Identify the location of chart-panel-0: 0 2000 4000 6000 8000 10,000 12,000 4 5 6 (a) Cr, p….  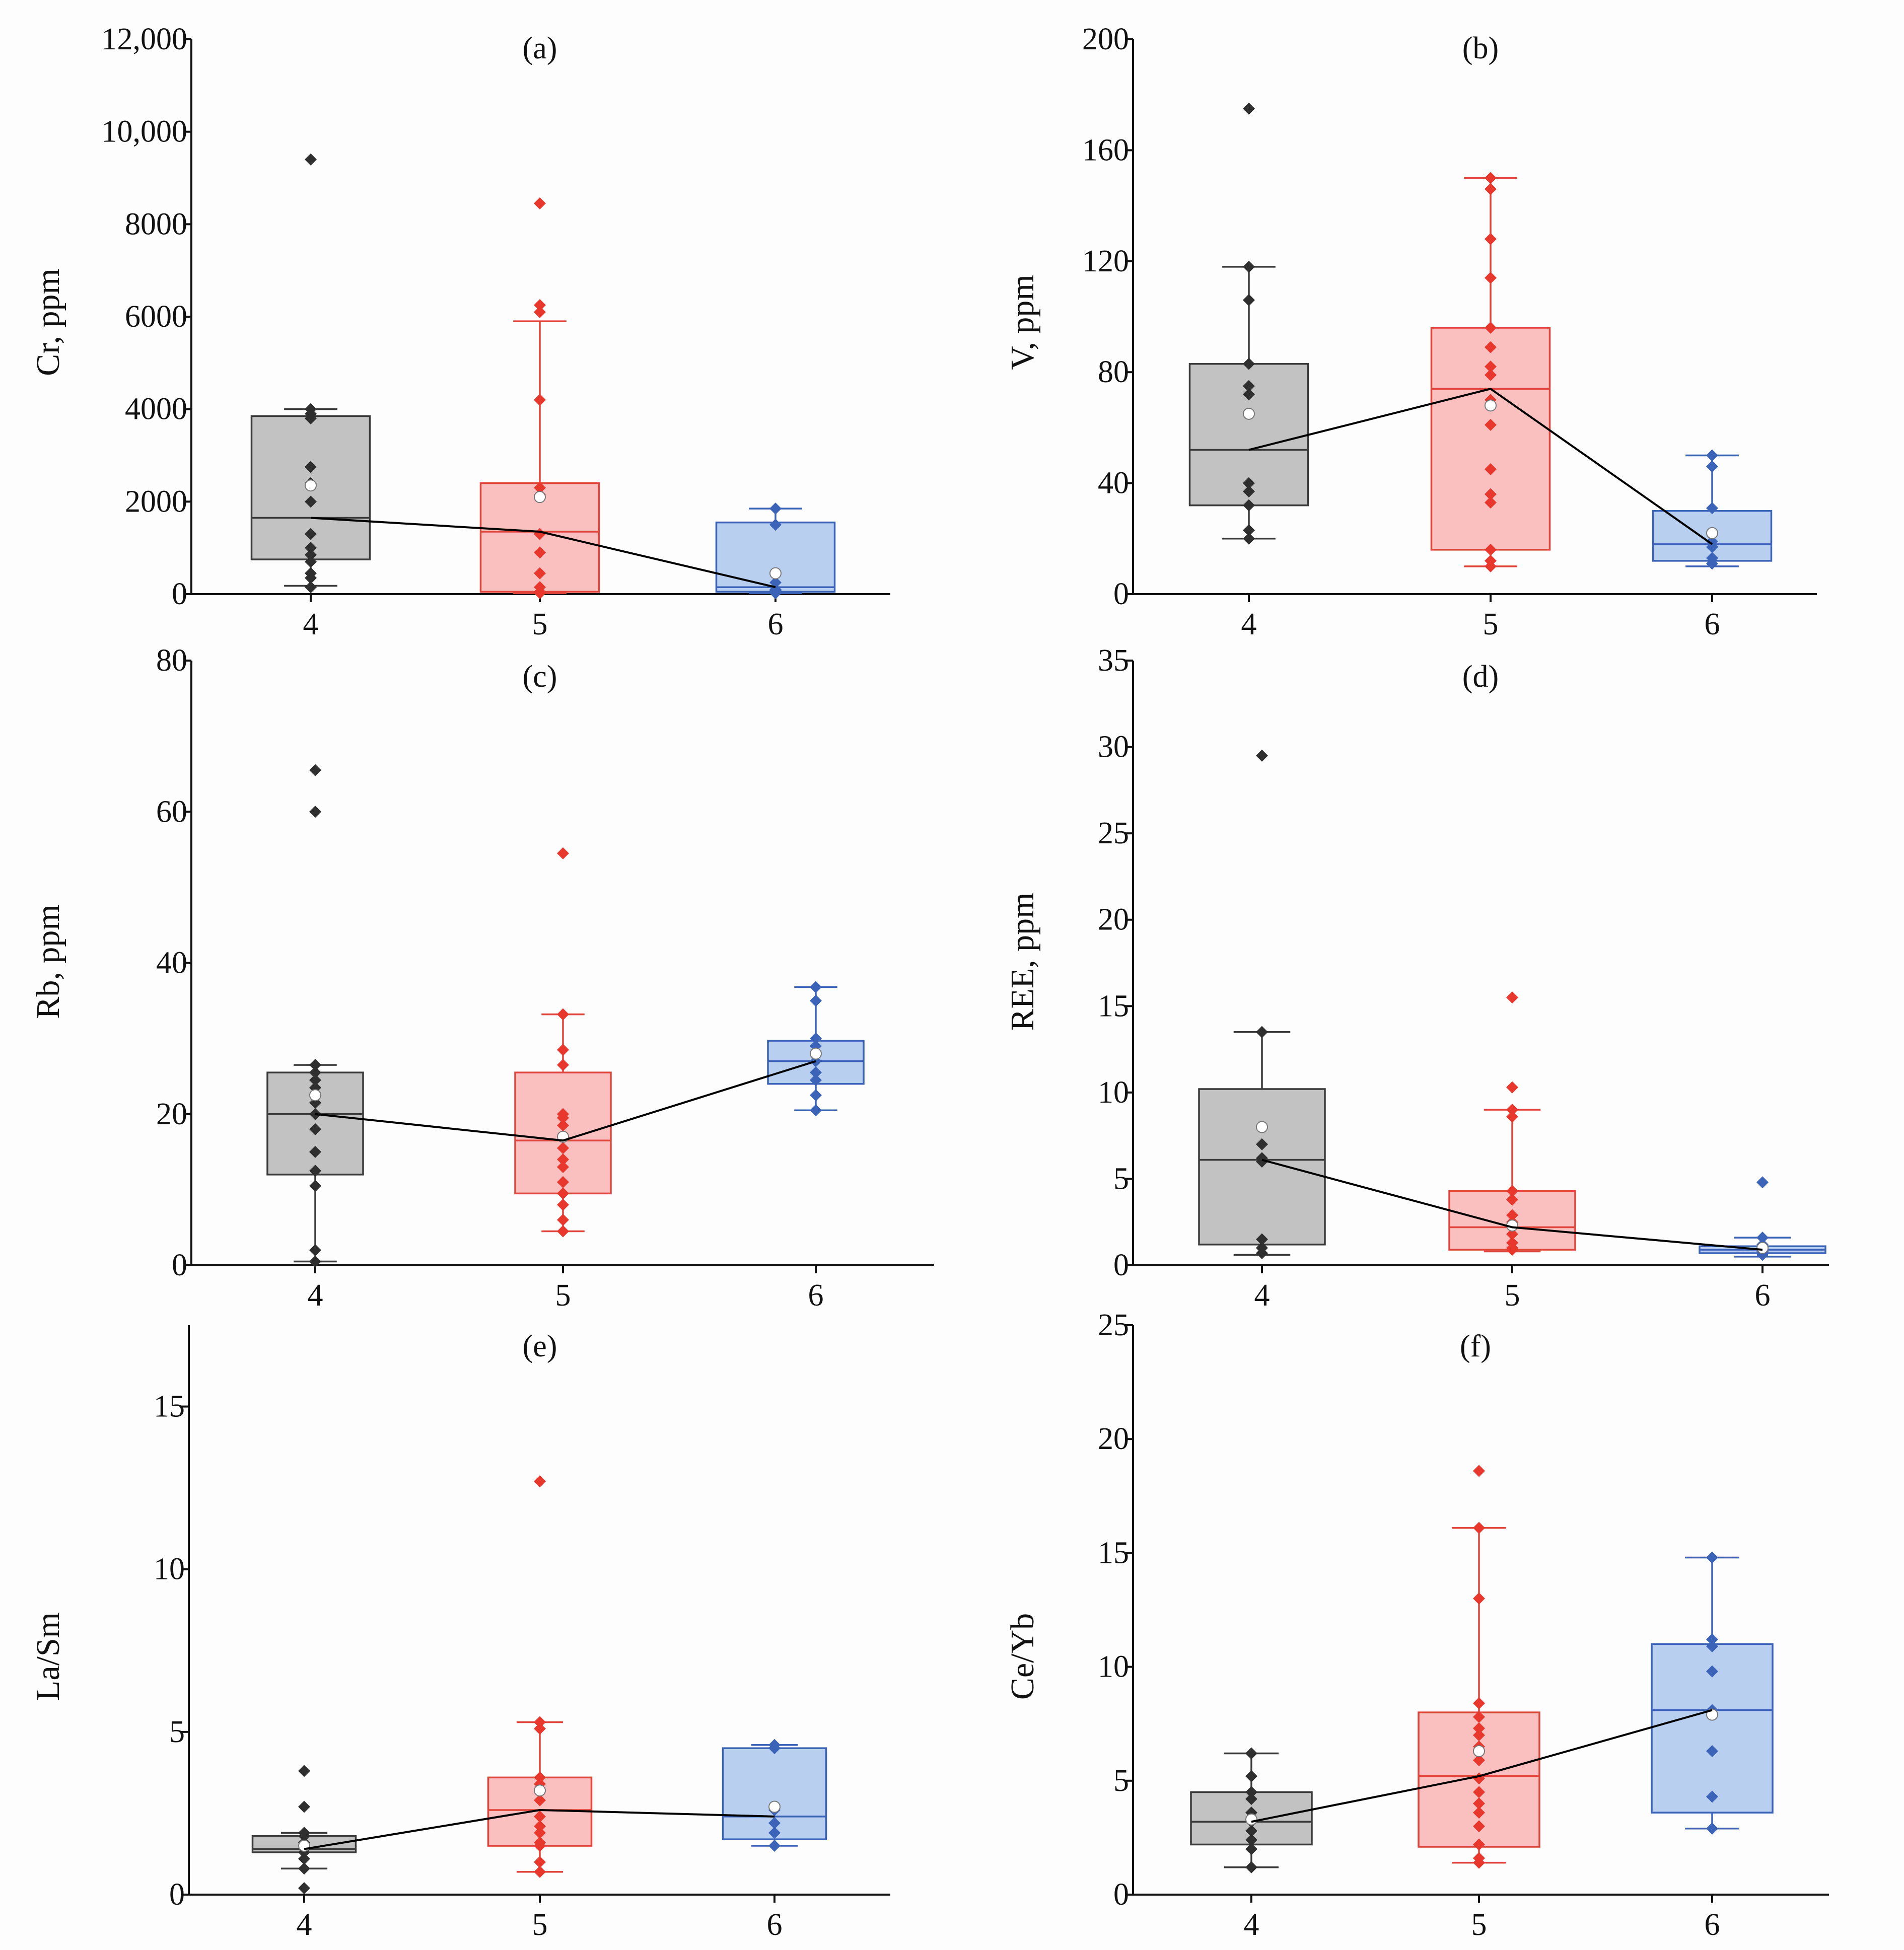
(460, 331).